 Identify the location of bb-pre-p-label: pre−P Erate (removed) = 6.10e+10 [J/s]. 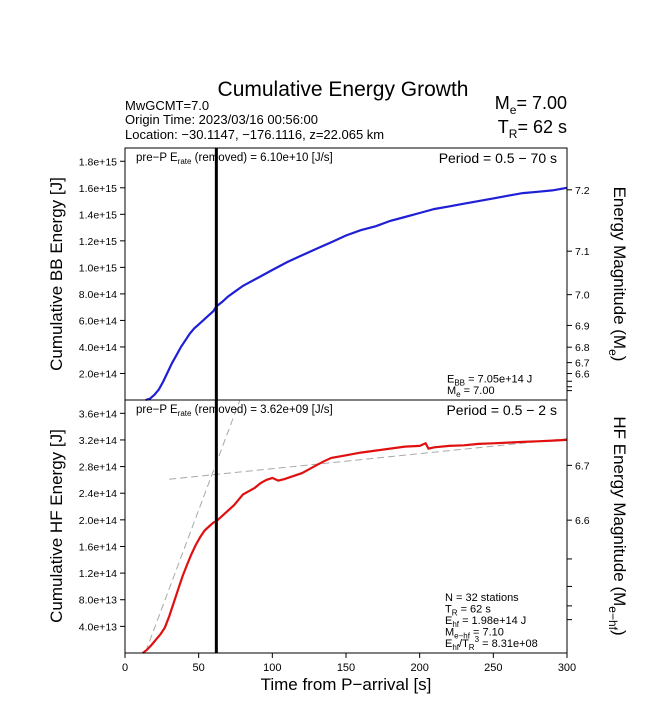
(234, 159).